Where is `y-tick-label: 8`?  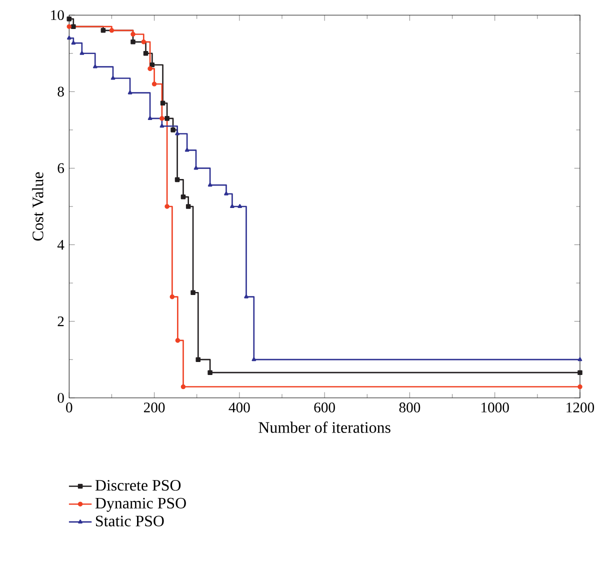 y-tick-label: 8 is located at coordinates (61, 91).